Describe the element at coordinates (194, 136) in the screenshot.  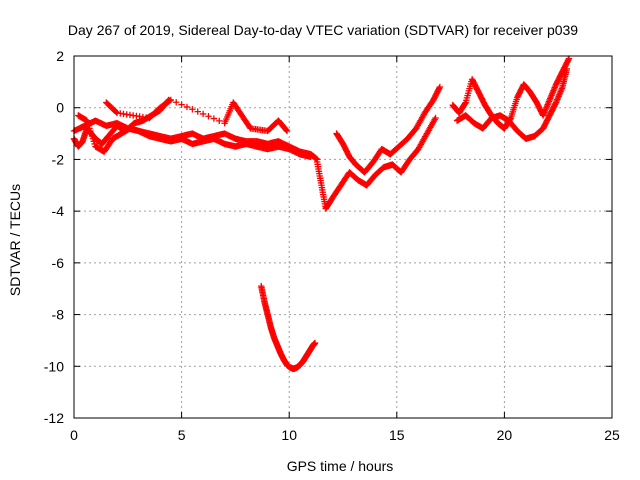
I see `series-track-main-c` at that location.